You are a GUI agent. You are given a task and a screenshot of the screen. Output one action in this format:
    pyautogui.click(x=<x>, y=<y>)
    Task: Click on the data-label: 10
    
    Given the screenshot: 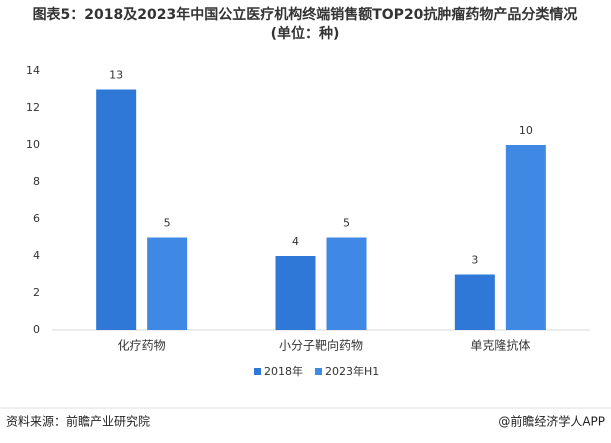 What is the action you would take?
    pyautogui.click(x=526, y=130)
    